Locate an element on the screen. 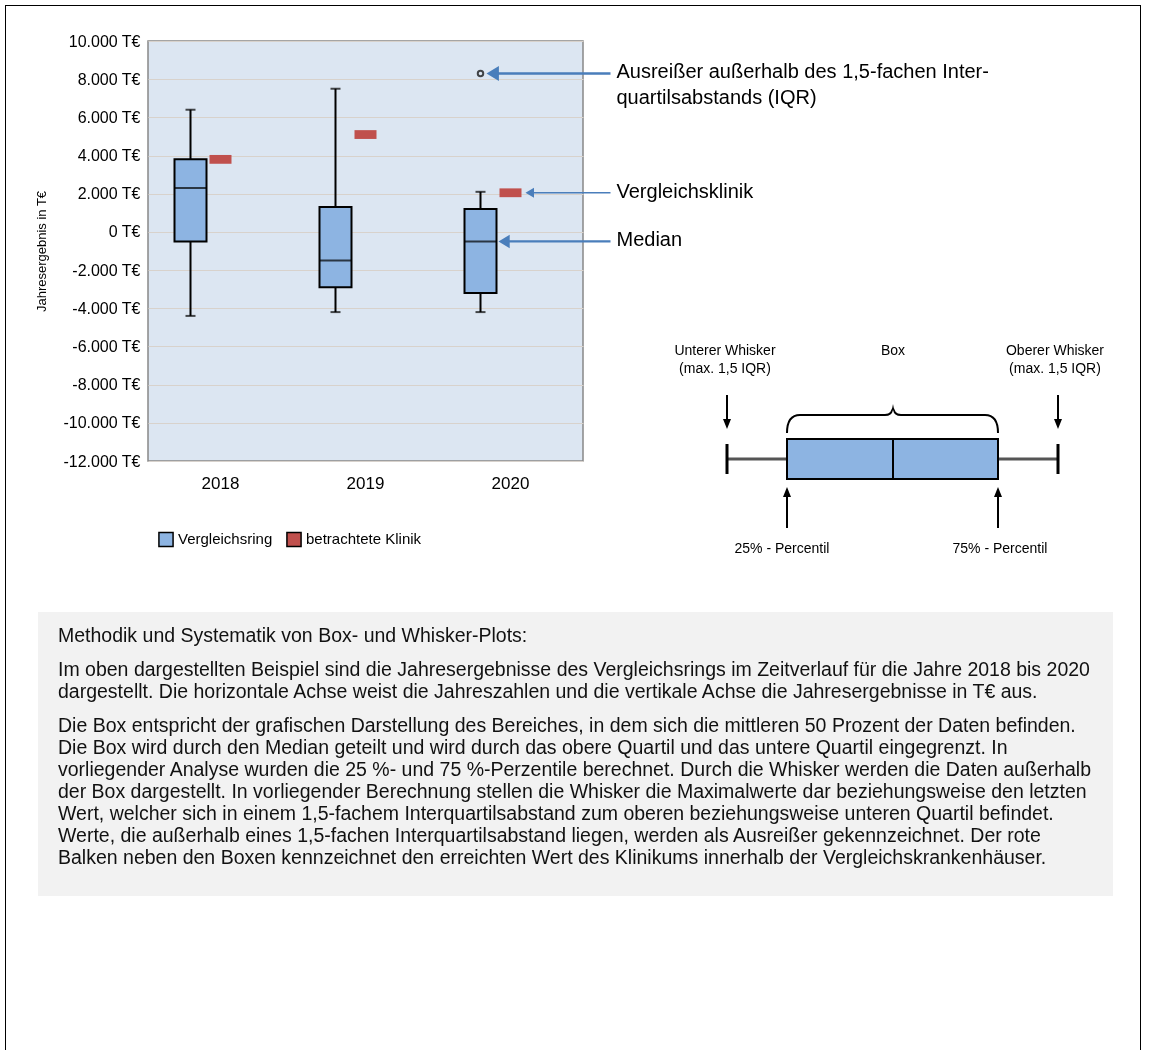 This screenshot has height=1050, width=1150. text: Box is located at coordinates (893, 350).